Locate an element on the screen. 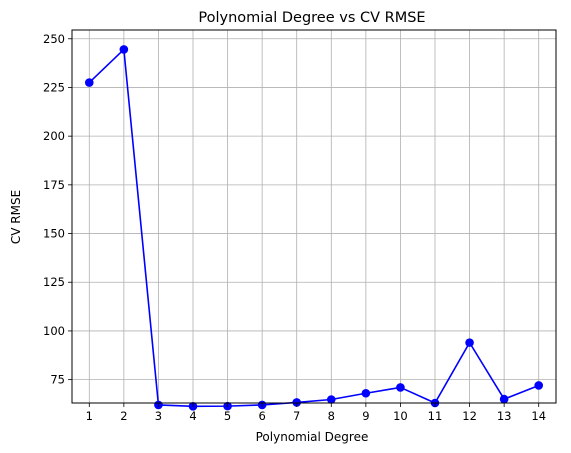 Image resolution: width=571 pixels, height=453 pixels. y-axis: 75 100 125 150 175 200 225 250 is located at coordinates (57, 209).